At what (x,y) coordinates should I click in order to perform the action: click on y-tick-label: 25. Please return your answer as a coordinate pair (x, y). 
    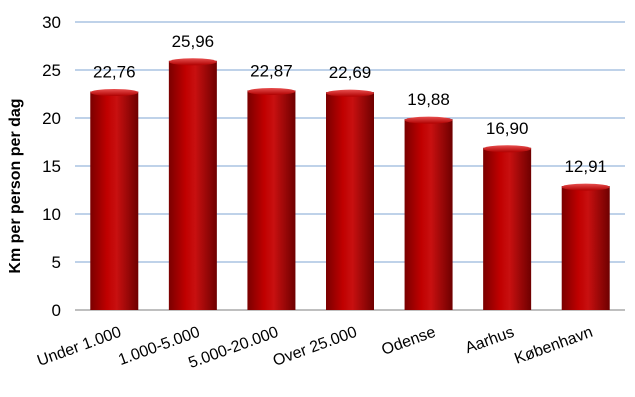
    Looking at the image, I should click on (51, 70).